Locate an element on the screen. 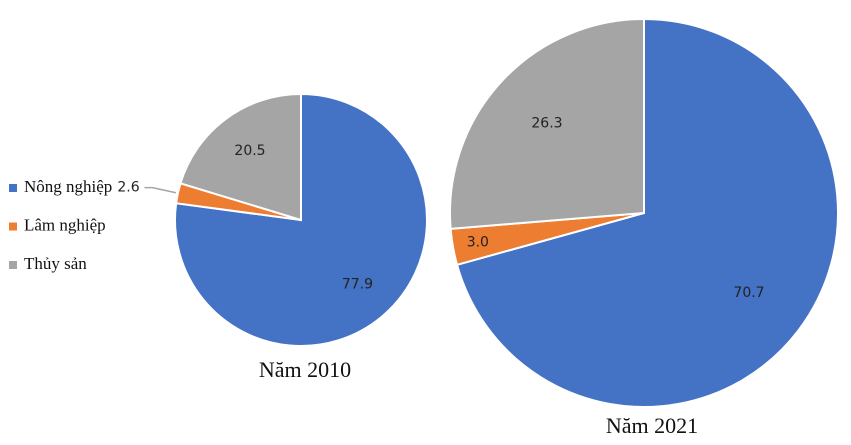 This screenshot has height=445, width=851. leader-line is located at coordinates (160, 190).